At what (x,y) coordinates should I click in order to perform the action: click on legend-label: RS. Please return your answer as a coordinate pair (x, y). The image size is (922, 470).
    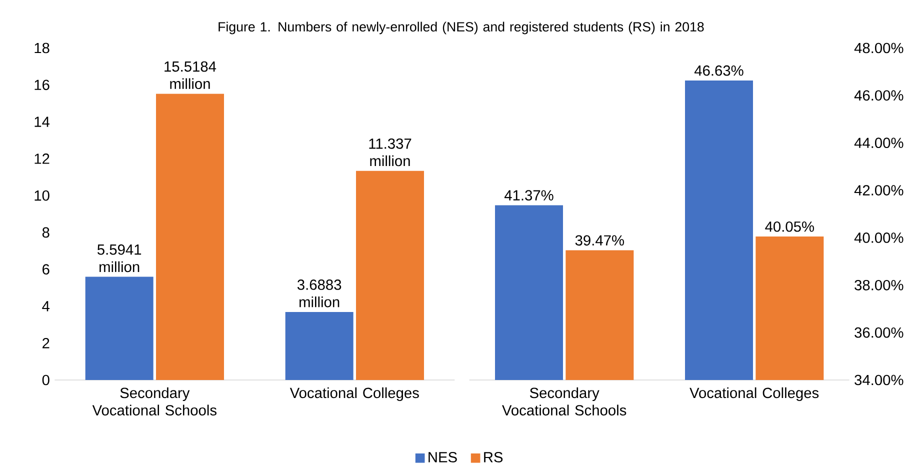
    Looking at the image, I should click on (493, 457).